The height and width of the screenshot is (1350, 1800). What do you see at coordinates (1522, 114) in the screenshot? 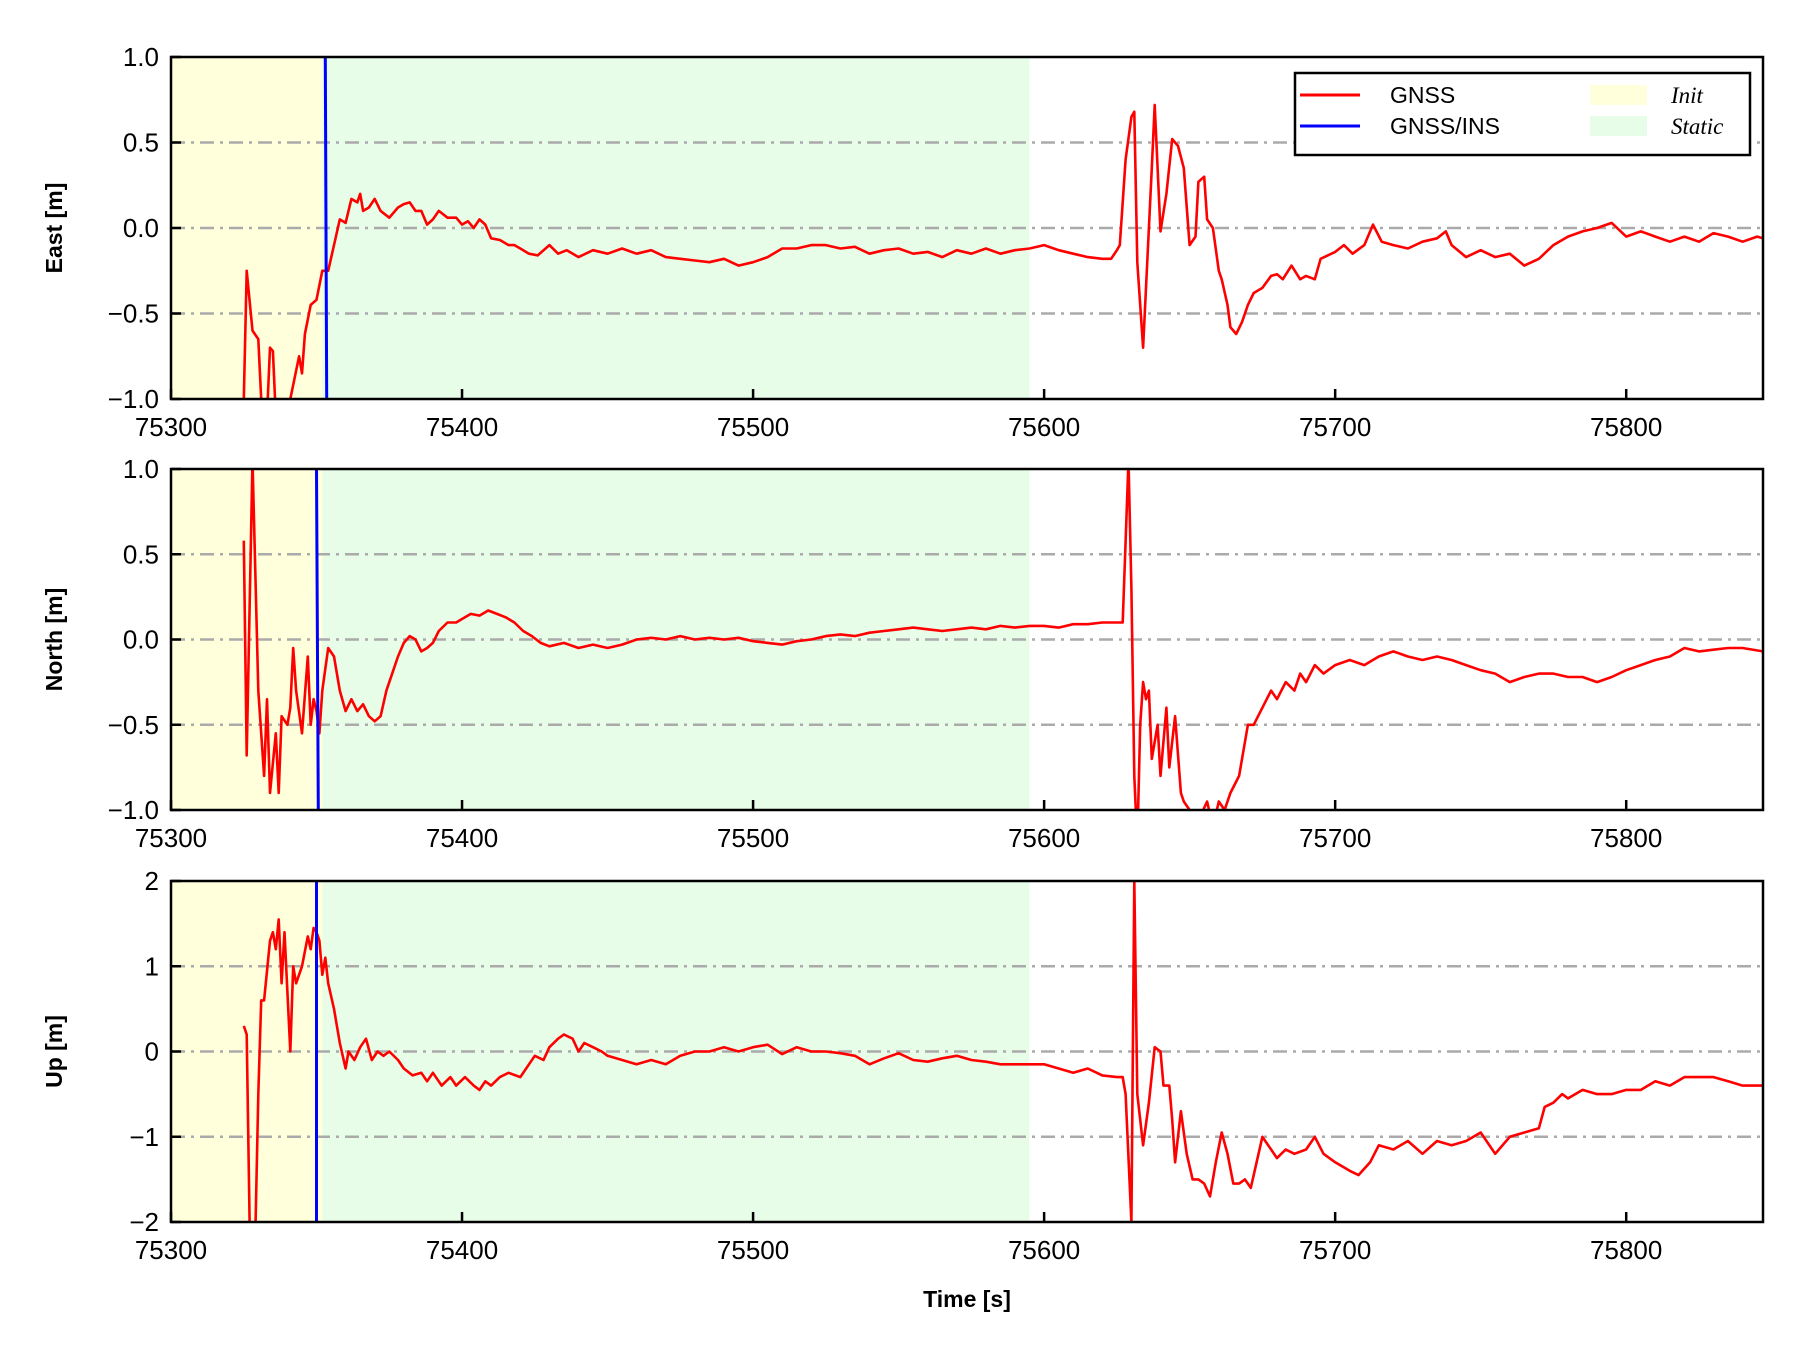
I see `legend: GNSS GNSS/INS Init Static` at bounding box center [1522, 114].